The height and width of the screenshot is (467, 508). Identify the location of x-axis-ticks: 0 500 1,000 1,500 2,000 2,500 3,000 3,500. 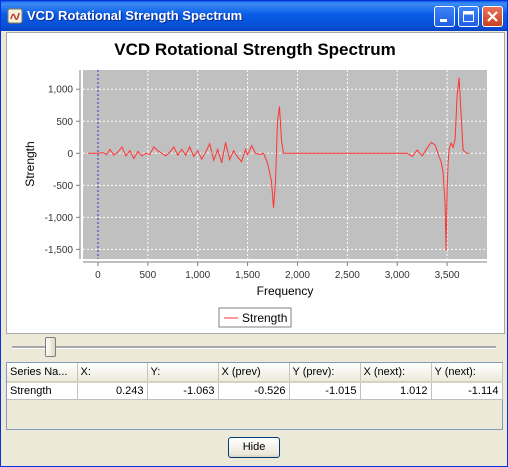
(277, 271).